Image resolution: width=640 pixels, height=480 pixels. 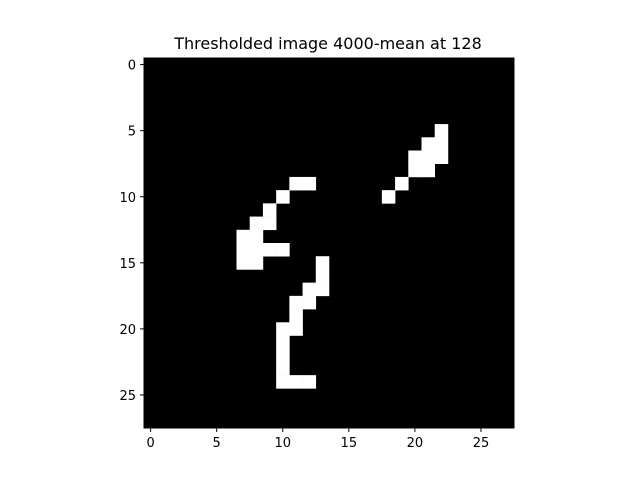 I want to click on y-tick-label: 25, so click(x=127, y=396).